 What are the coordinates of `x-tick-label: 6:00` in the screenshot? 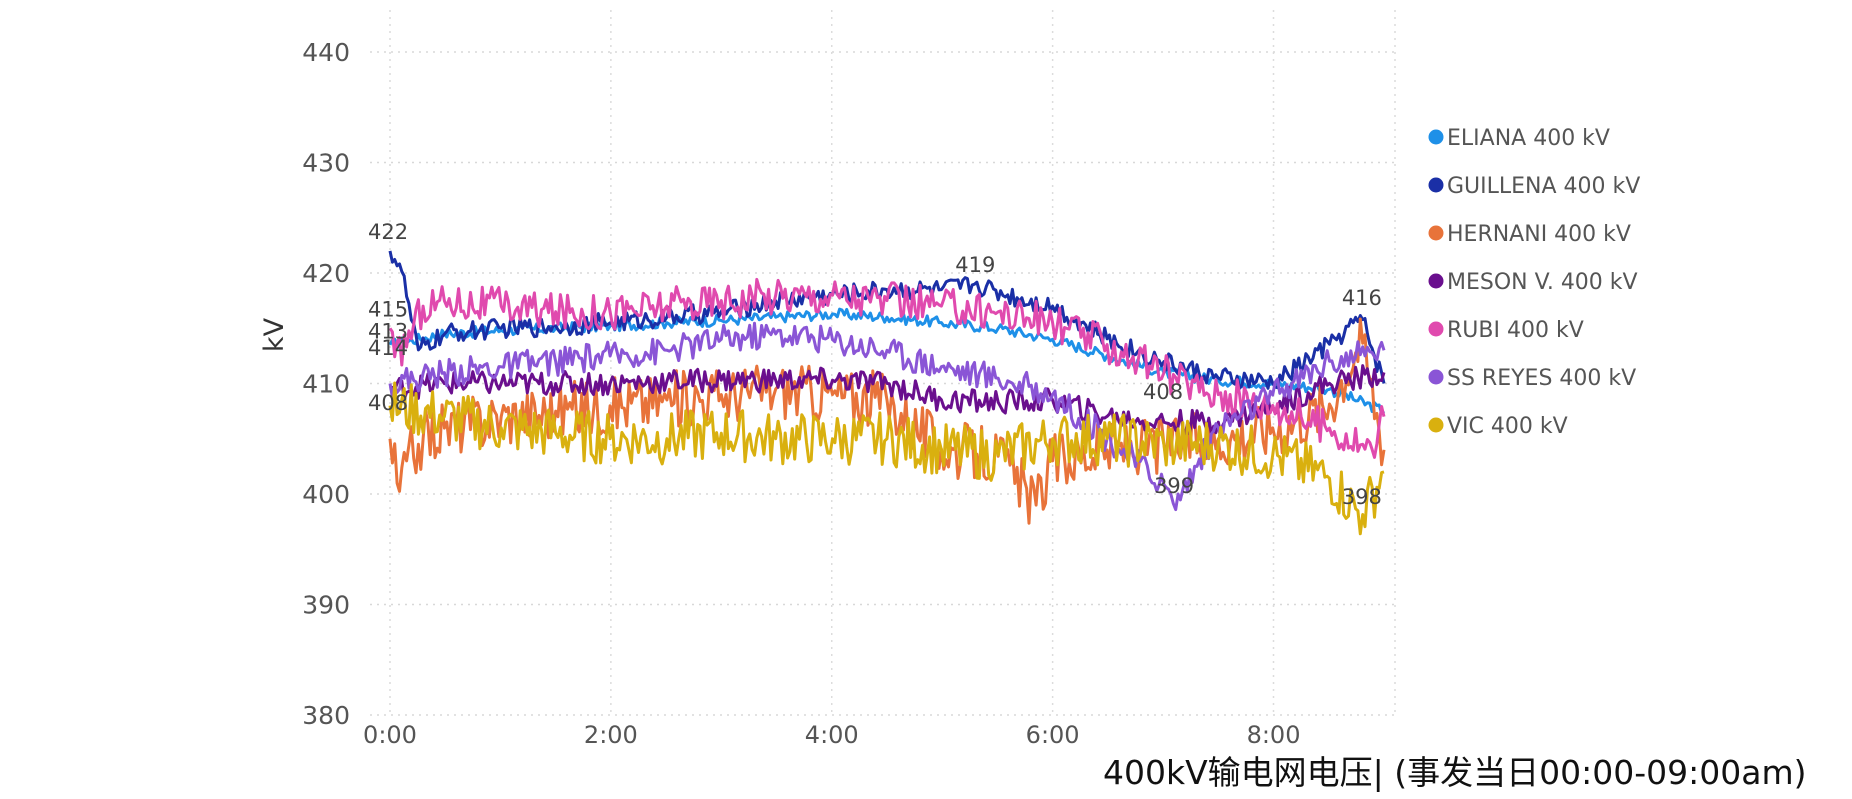 It's located at (1053, 735).